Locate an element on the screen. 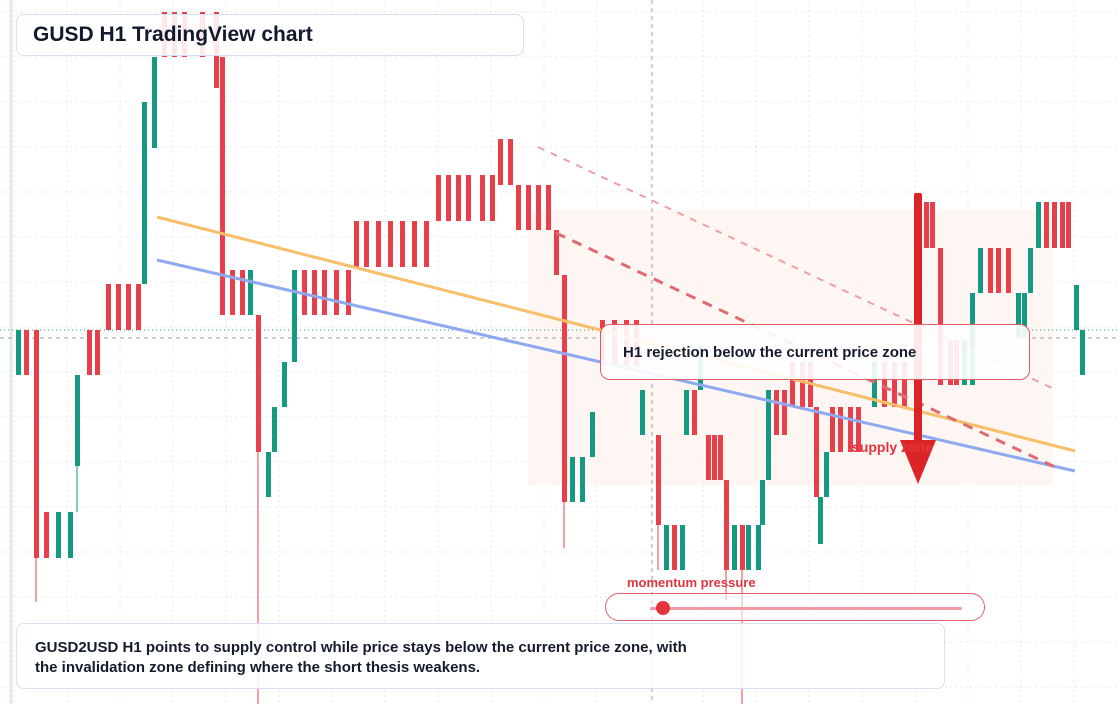 This screenshot has width=1120, height=704. momentum-meter-knob is located at coordinates (662, 608).